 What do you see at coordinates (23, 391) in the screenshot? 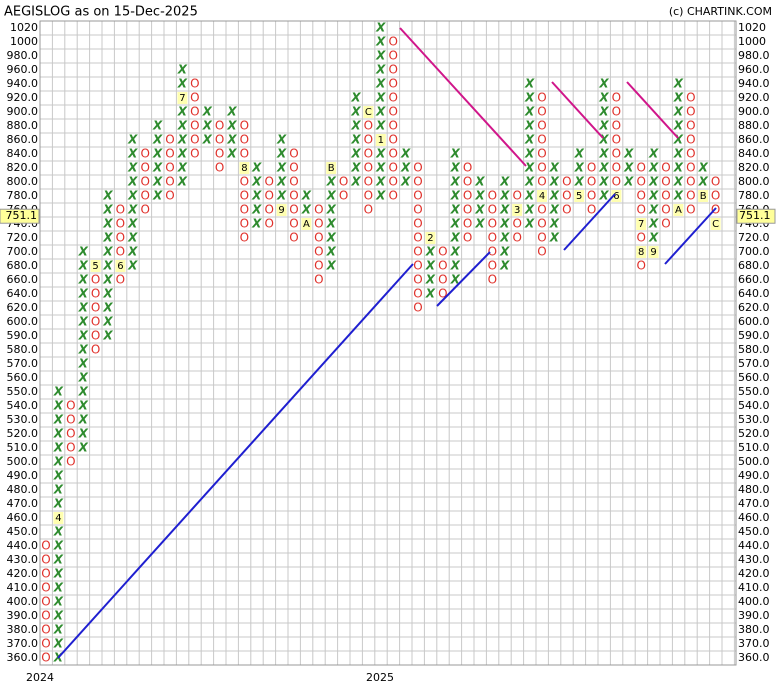
I see `y-tick-label: 550.0` at bounding box center [23, 391].